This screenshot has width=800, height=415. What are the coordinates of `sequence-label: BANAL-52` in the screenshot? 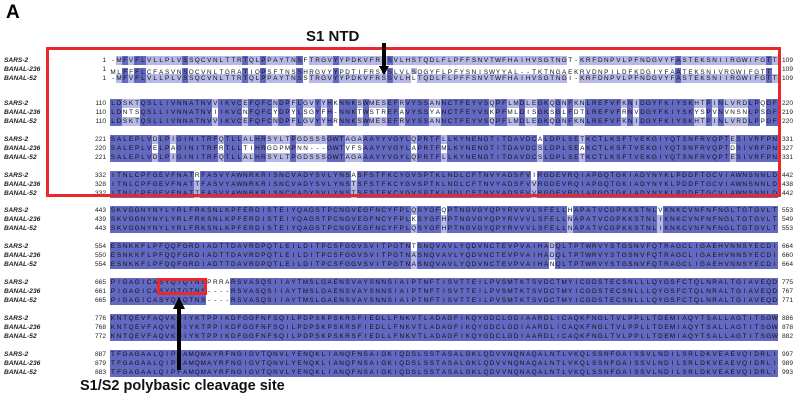 It's located at (20, 372).